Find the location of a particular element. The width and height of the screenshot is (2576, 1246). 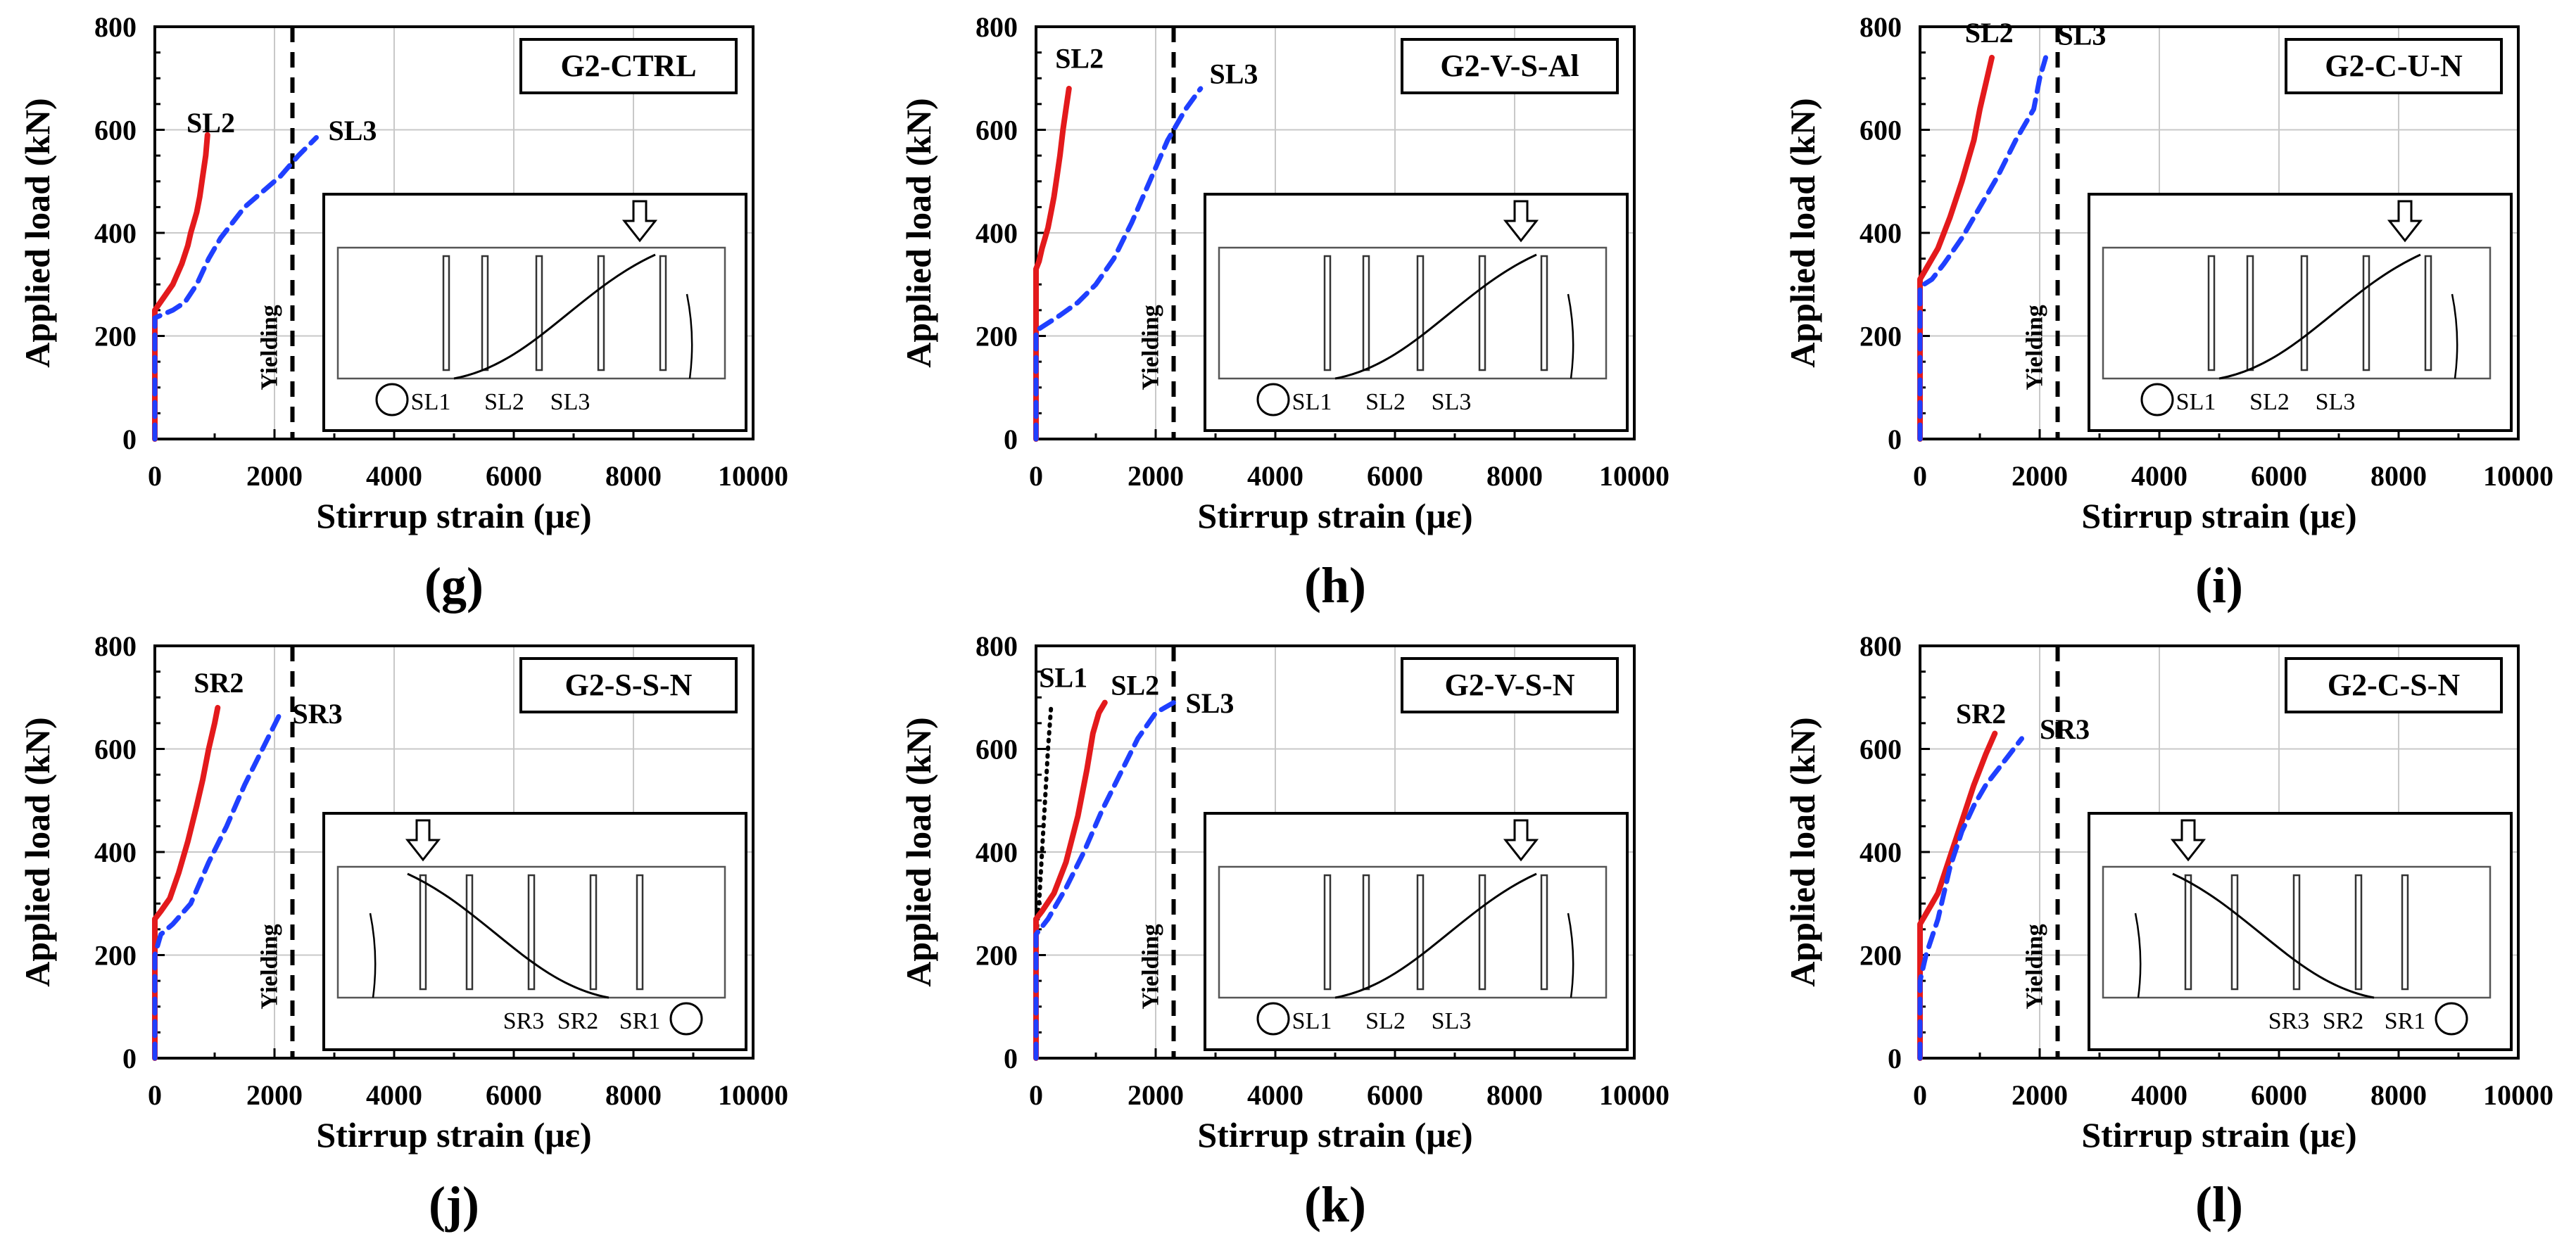

specimen-label: G2-C-U-N is located at coordinates (2394, 66).